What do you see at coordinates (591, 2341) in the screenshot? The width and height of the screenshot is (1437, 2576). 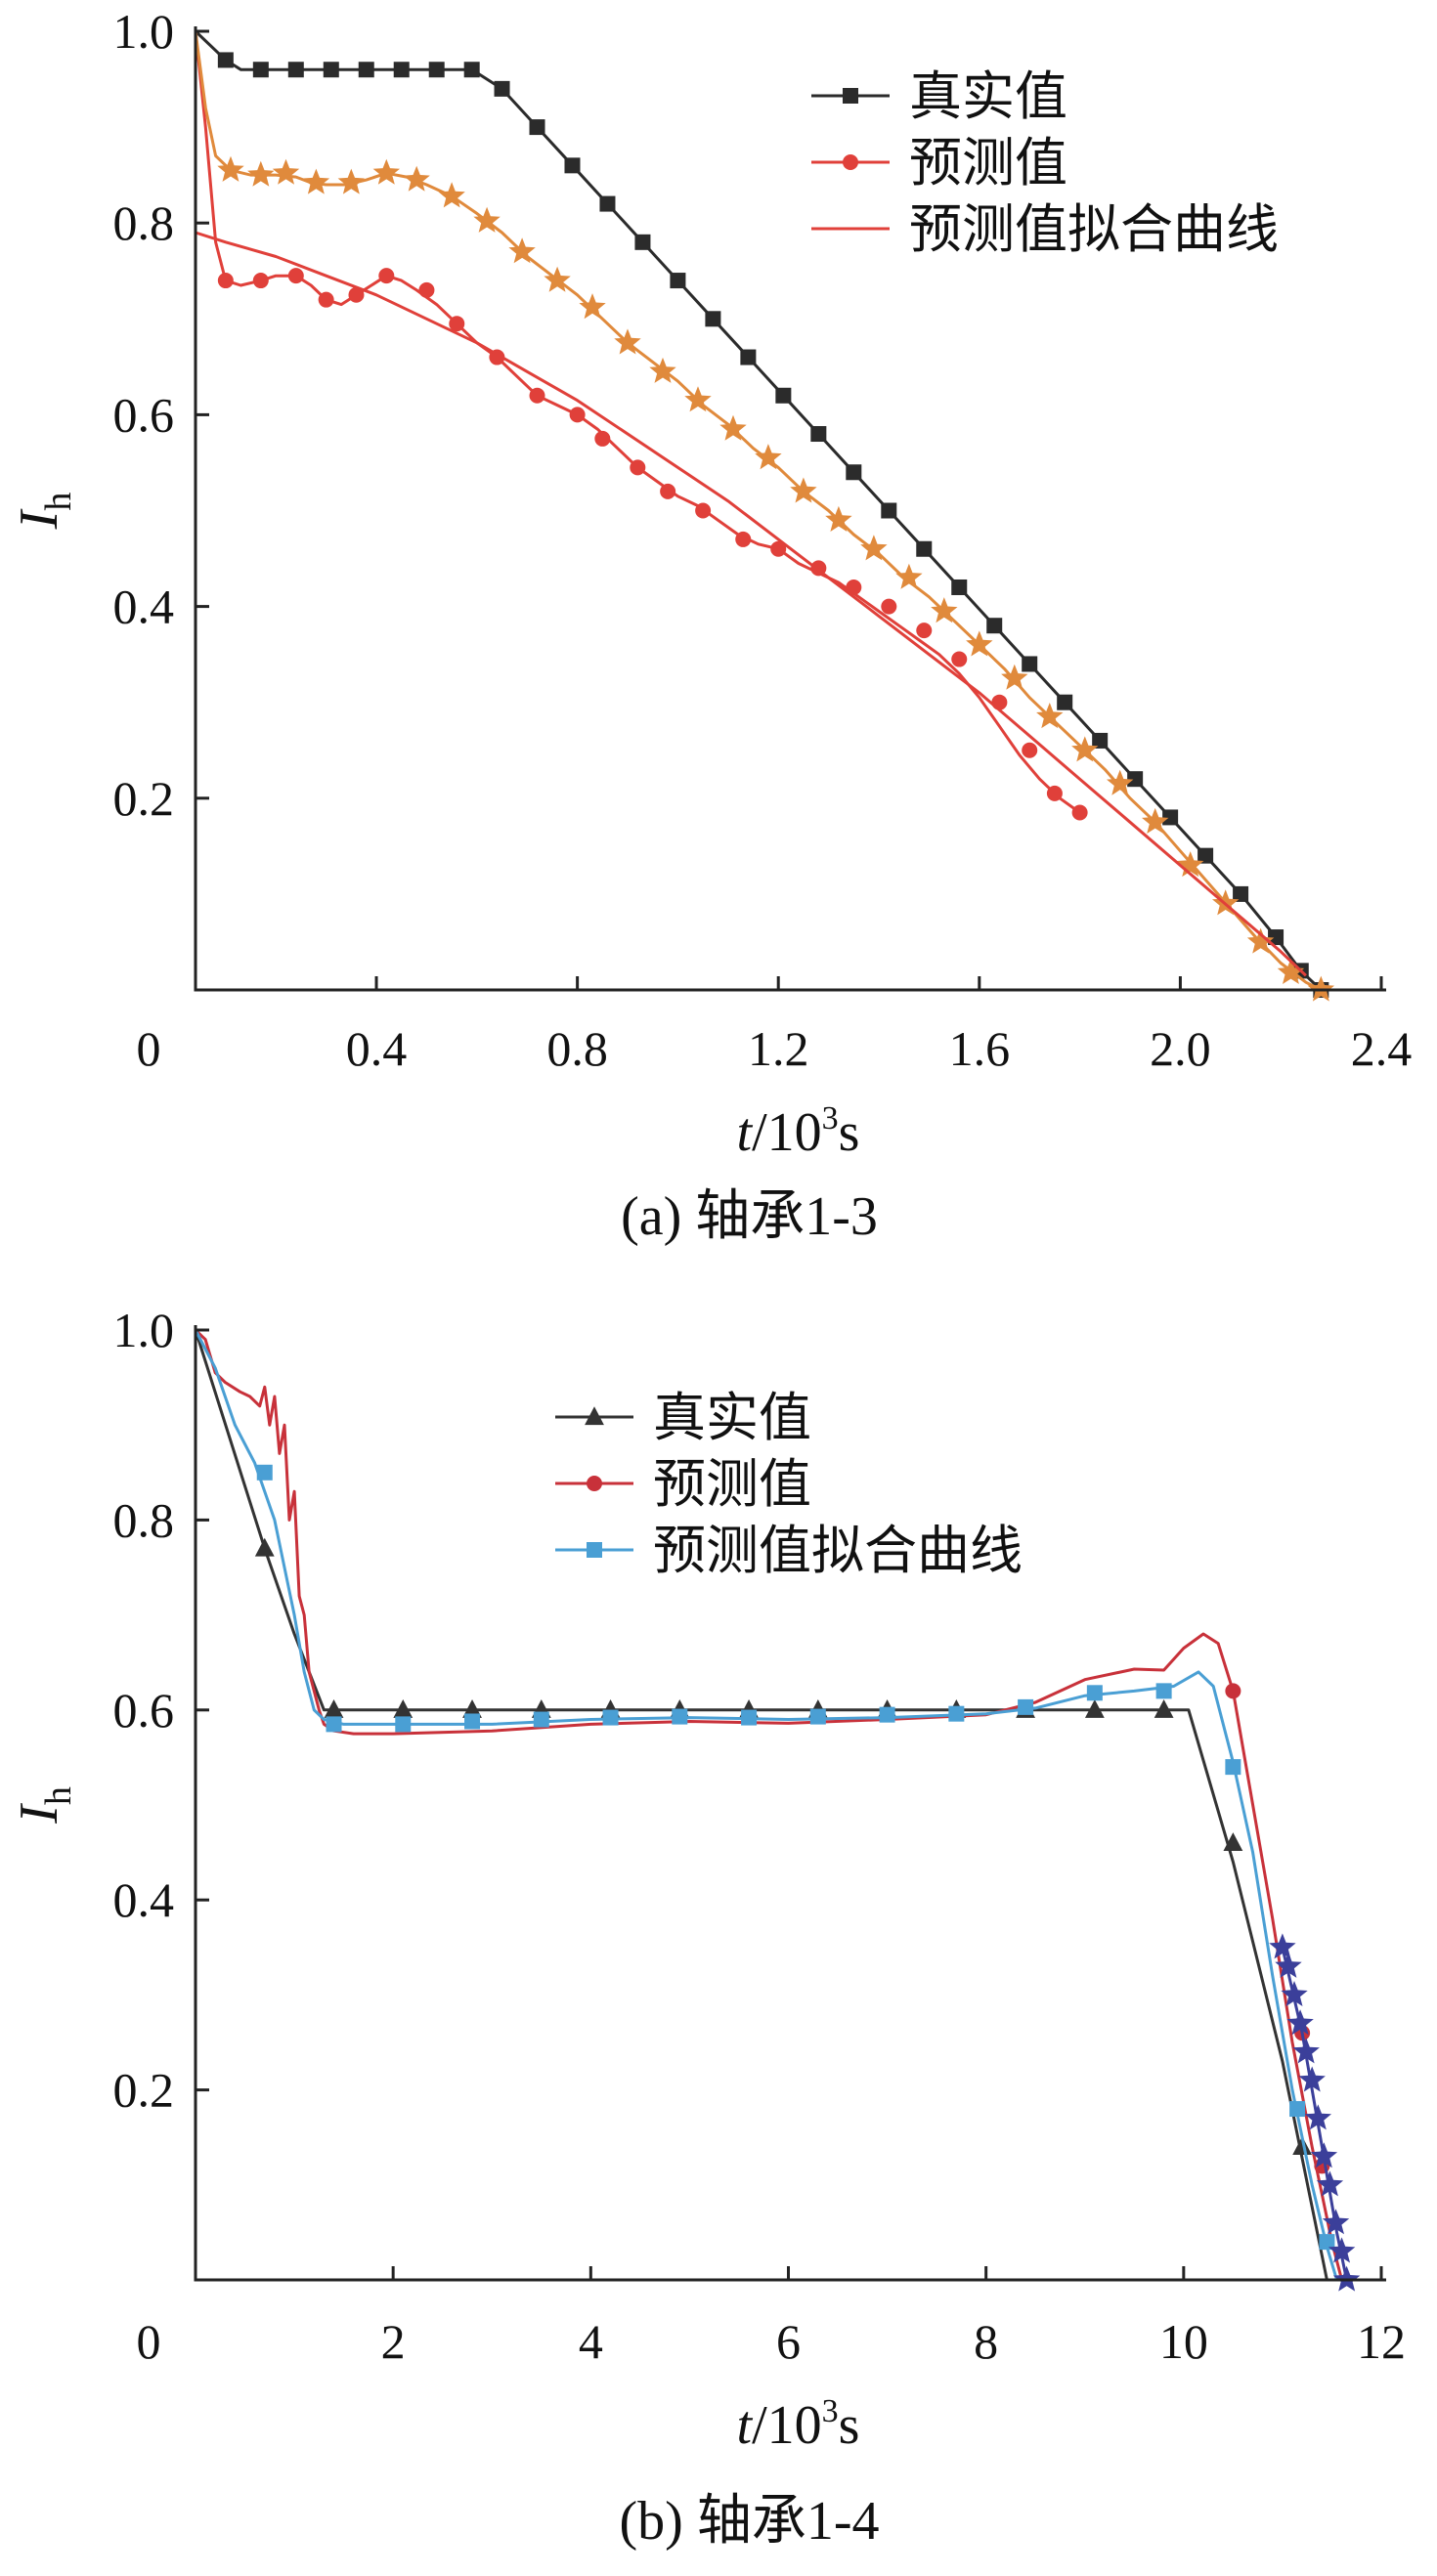 I see `x-tick-label-b-1: 4` at bounding box center [591, 2341].